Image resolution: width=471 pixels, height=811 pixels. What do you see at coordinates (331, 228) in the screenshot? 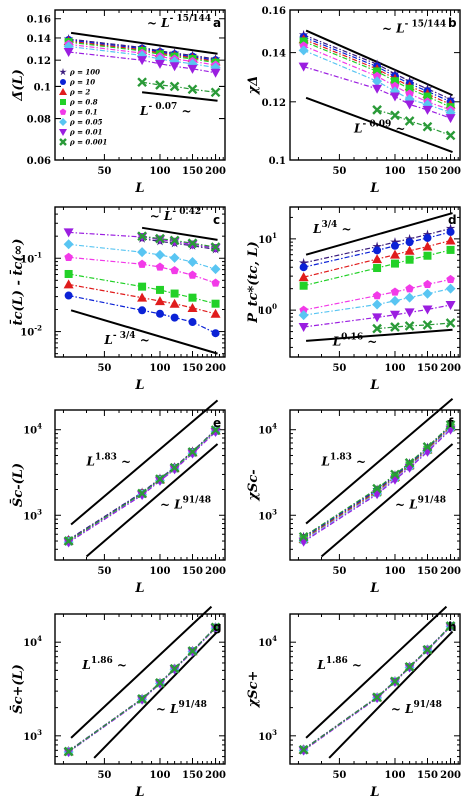
I see `scaling-annotation: L3/4 ~` at bounding box center [331, 228].